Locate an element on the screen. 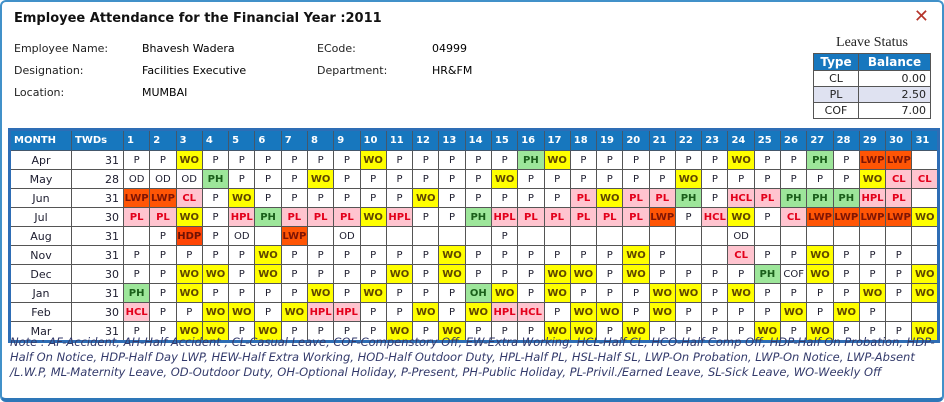  attendance-day-cell: CL is located at coordinates (794, 217).